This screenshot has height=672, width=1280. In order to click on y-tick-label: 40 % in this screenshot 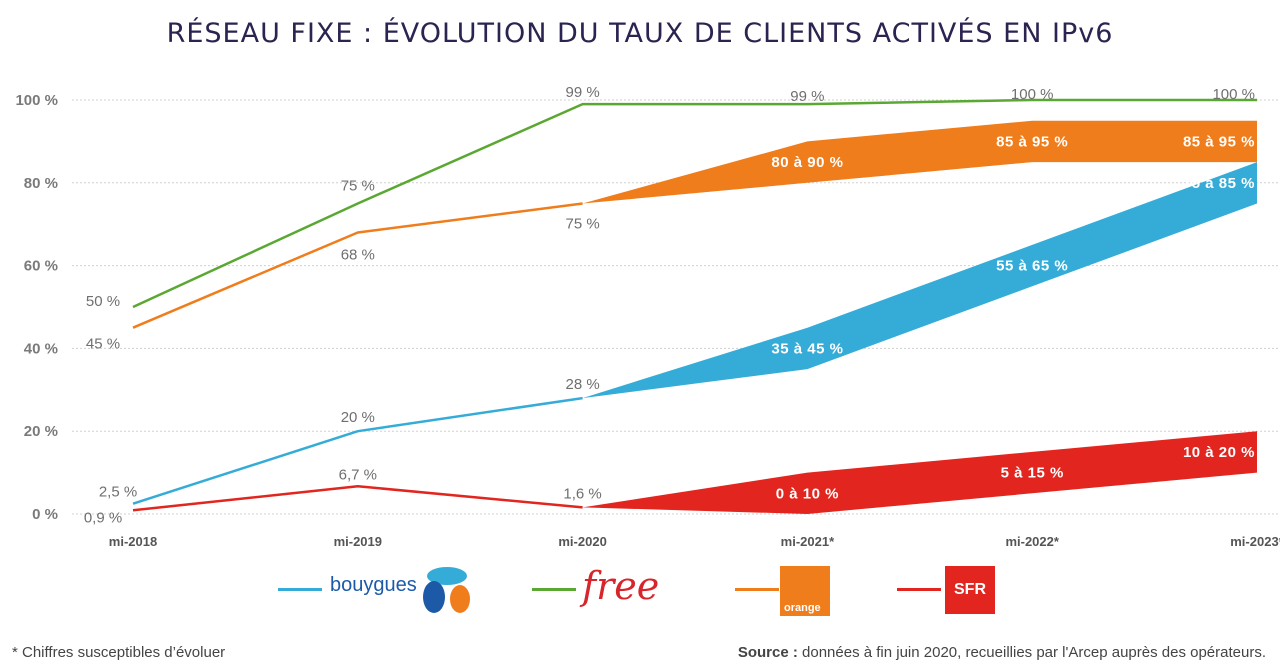, I will do `click(41, 348)`.